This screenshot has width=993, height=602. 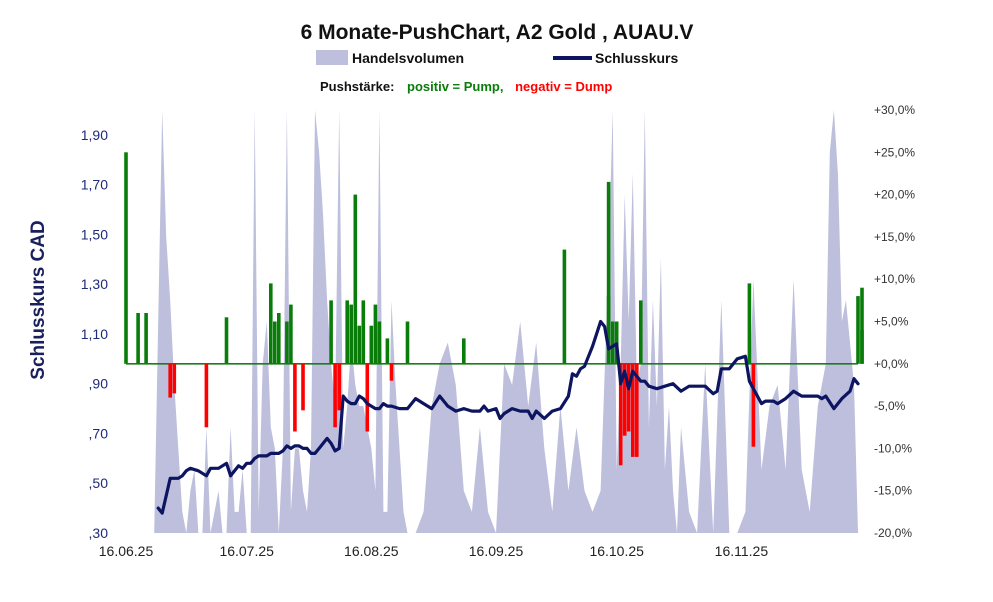 I want to click on x-tick-label: 16.09.25, so click(x=496, y=551).